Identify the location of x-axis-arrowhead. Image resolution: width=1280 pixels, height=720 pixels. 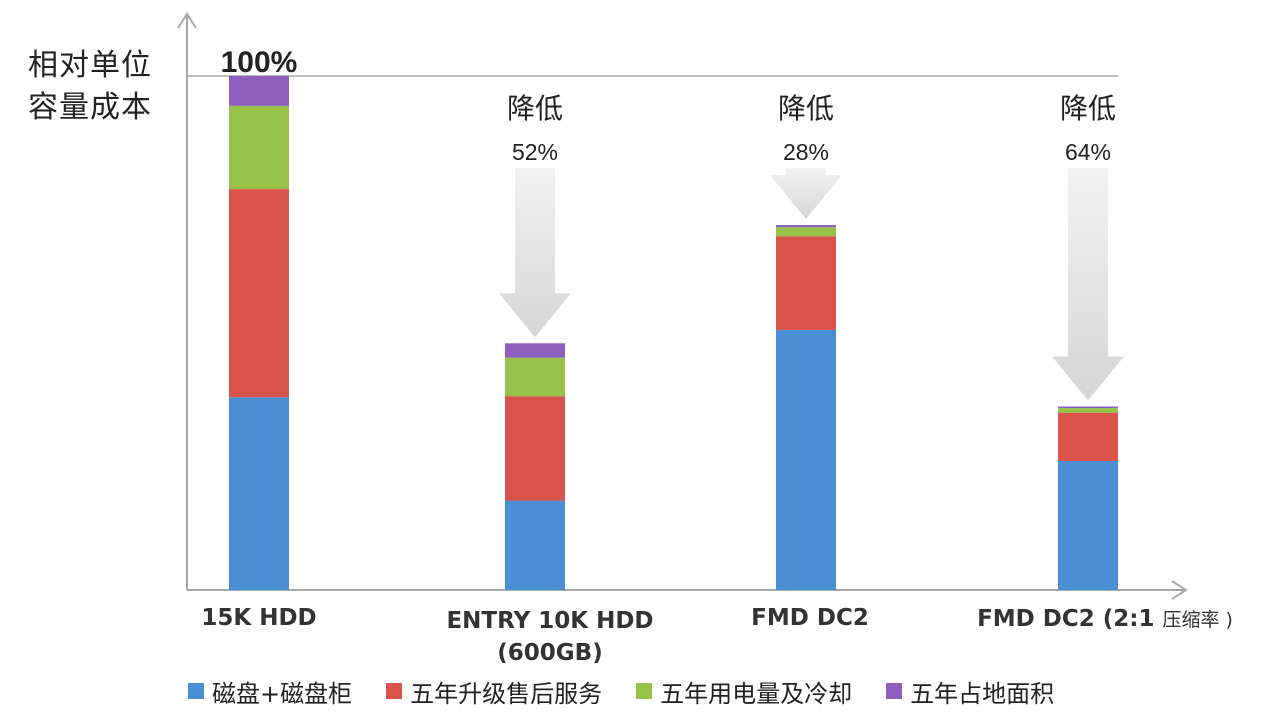
(1179, 590).